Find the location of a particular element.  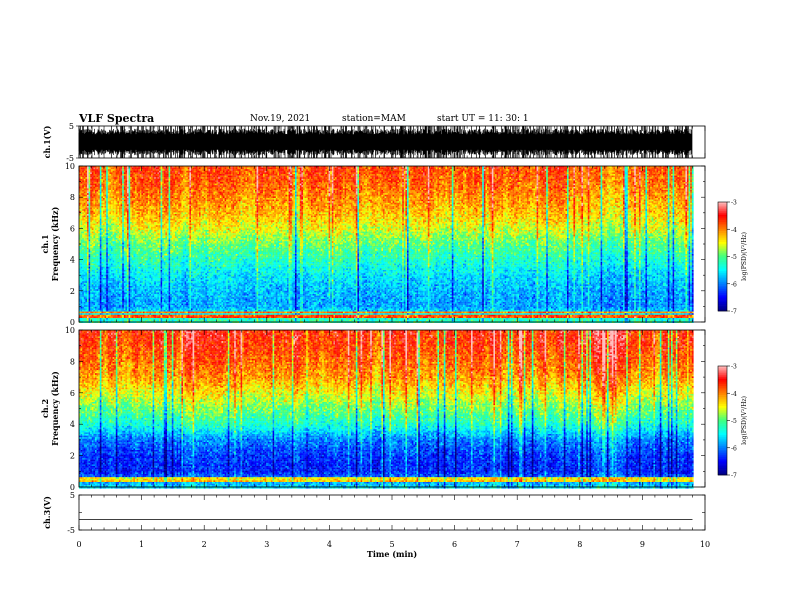

ch2-spectrogram-colorbar-label: log(PSD)(V²/Hz) is located at coordinates (744, 420).